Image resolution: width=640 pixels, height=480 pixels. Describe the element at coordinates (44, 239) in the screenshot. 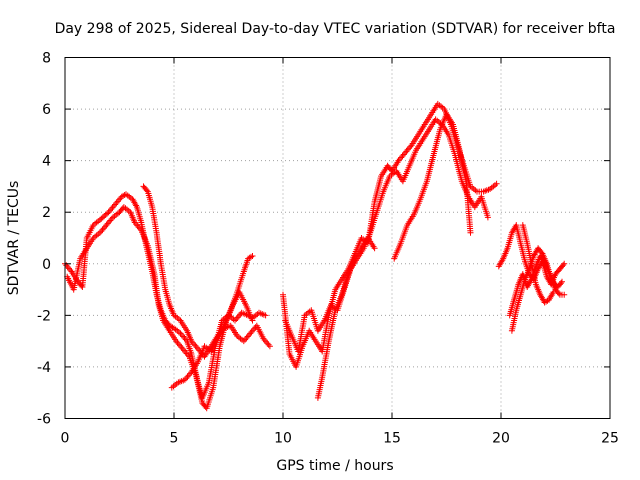

I see `y-tick-labels: -6 -4 -2 0 2 4 6 8` at that location.